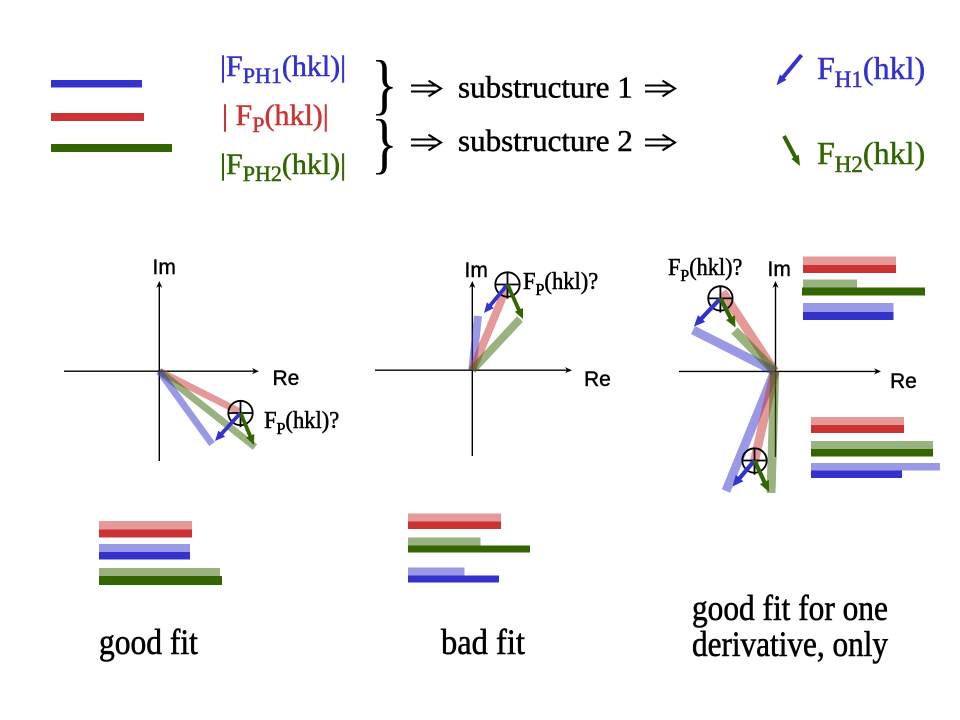  I want to click on svg-text: substructure 2, so click(545, 140).